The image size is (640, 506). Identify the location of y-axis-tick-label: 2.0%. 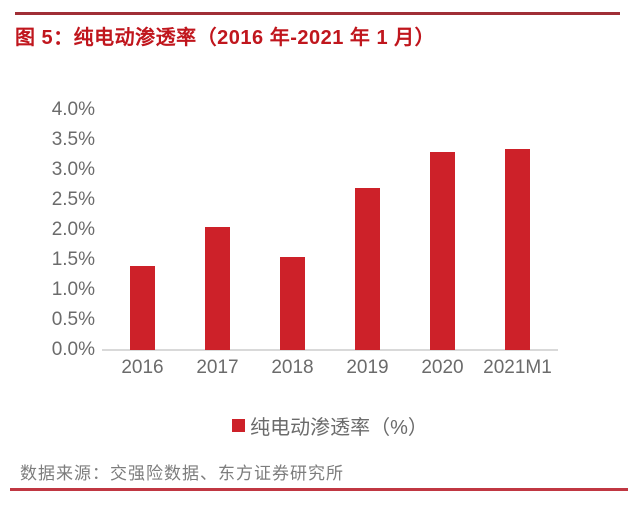
(73, 229).